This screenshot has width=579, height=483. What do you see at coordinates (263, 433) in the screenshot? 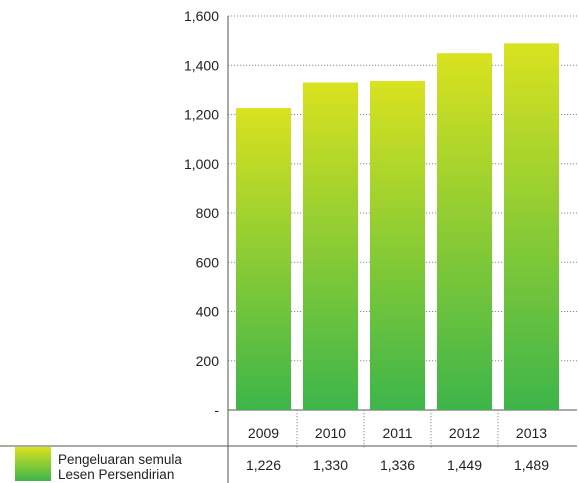
I see `x-tick-label: 2009` at bounding box center [263, 433].